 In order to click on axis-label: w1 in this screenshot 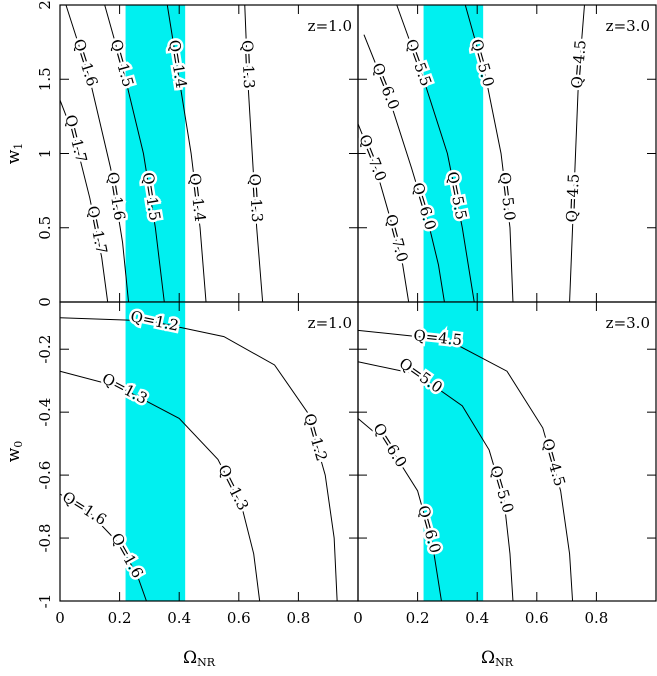, I will do `click(15, 154)`.